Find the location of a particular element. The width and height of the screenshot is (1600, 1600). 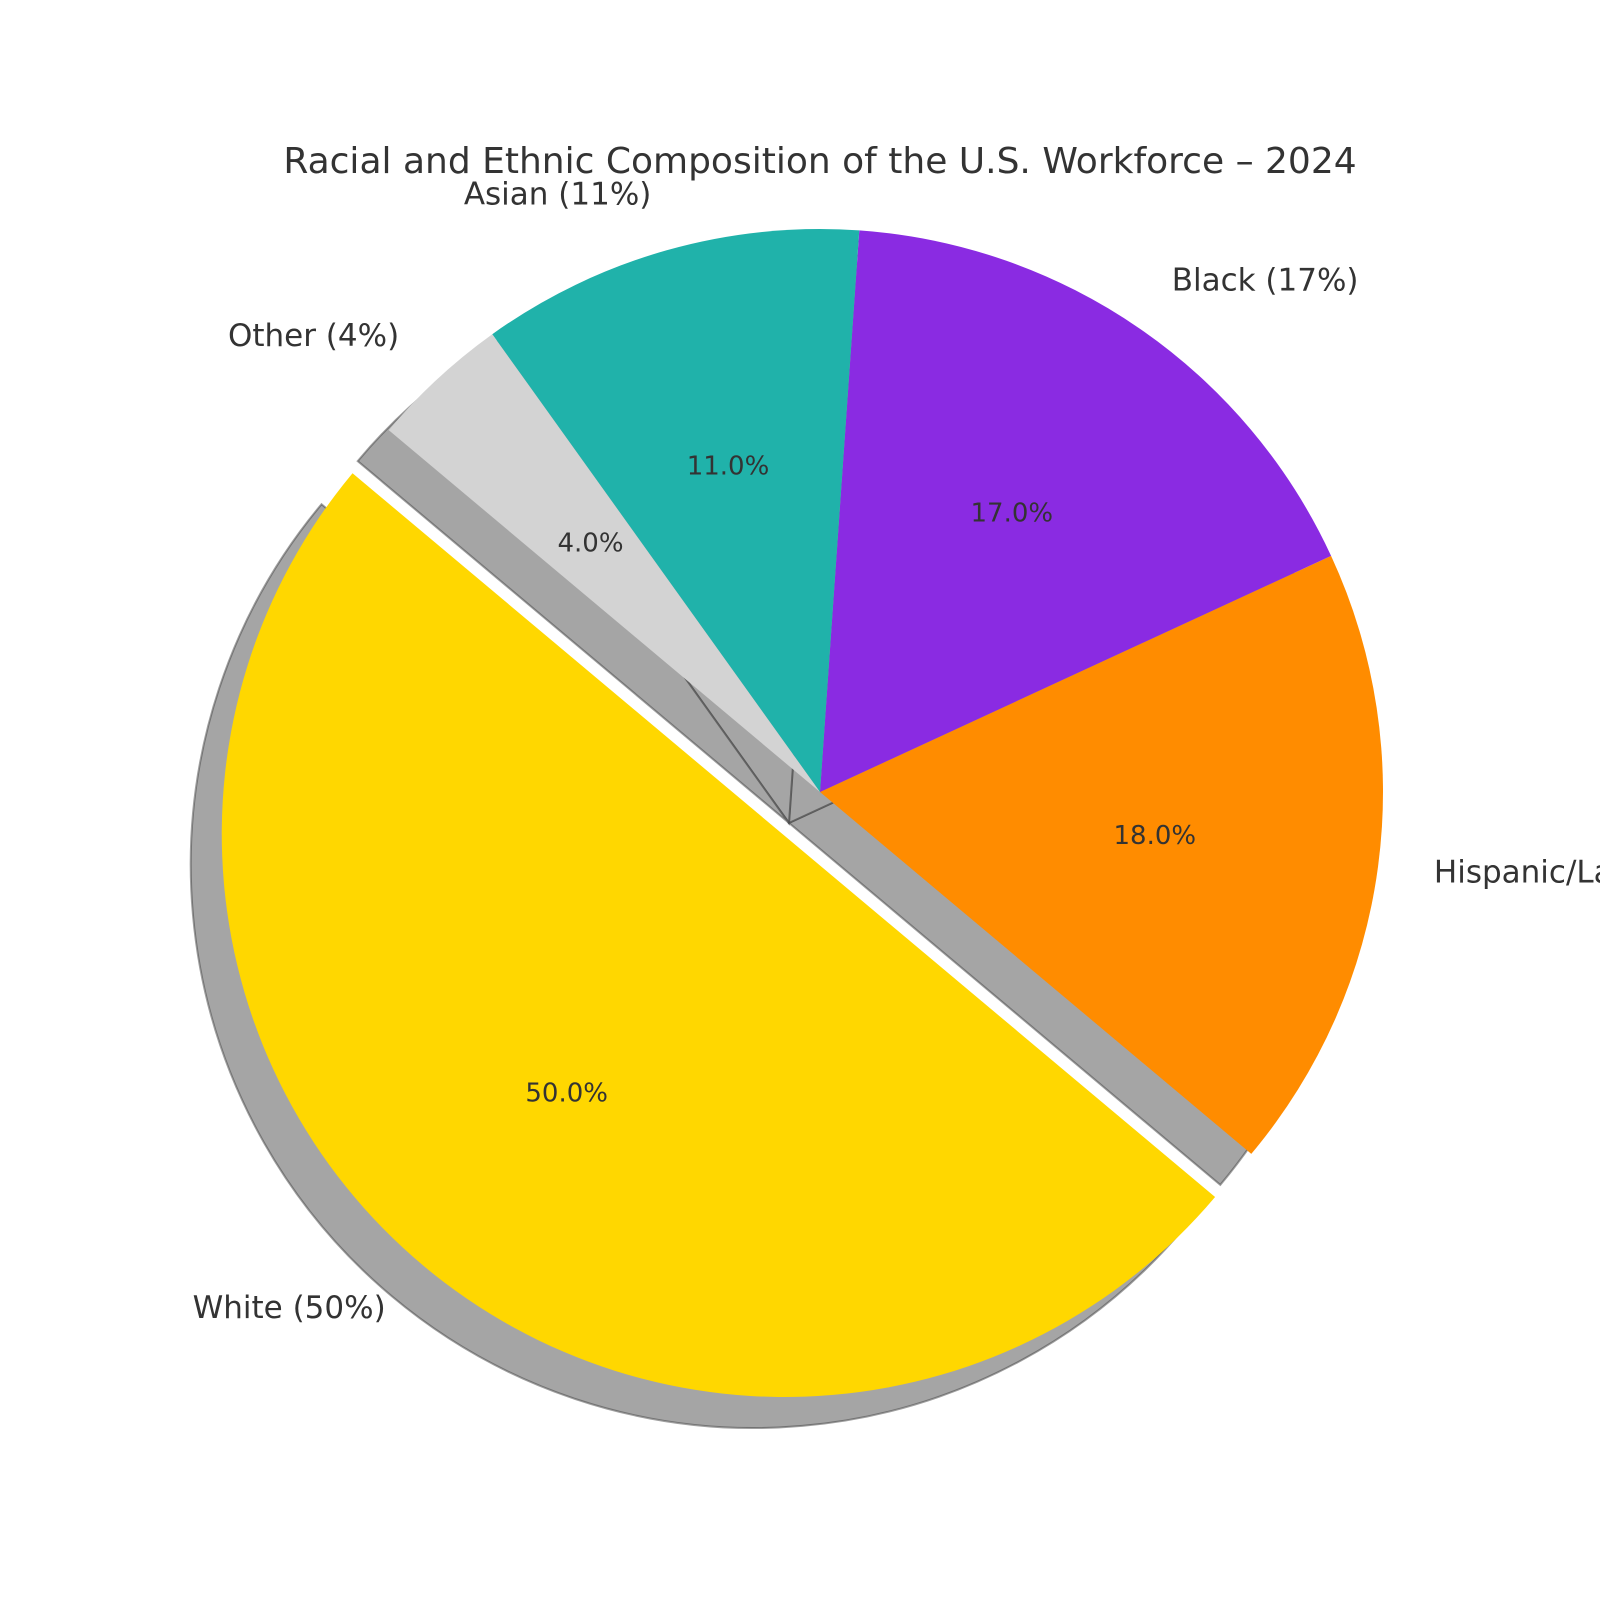

pie-slice-hispanic-latino is located at coordinates (1101, 854).